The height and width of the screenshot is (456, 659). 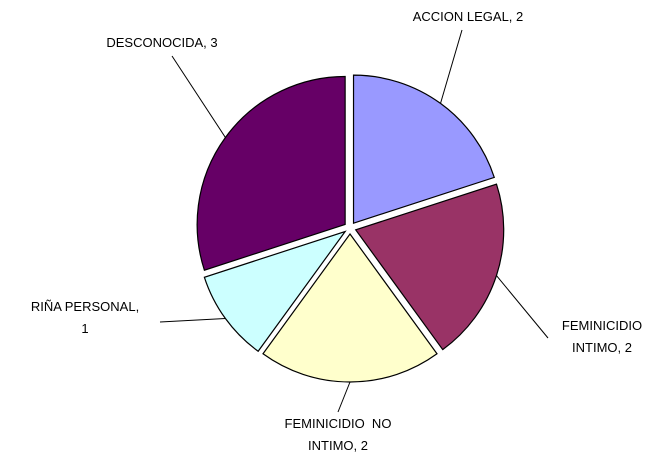 I want to click on data-label: ACCION LEGAL, 2, so click(x=468, y=16).